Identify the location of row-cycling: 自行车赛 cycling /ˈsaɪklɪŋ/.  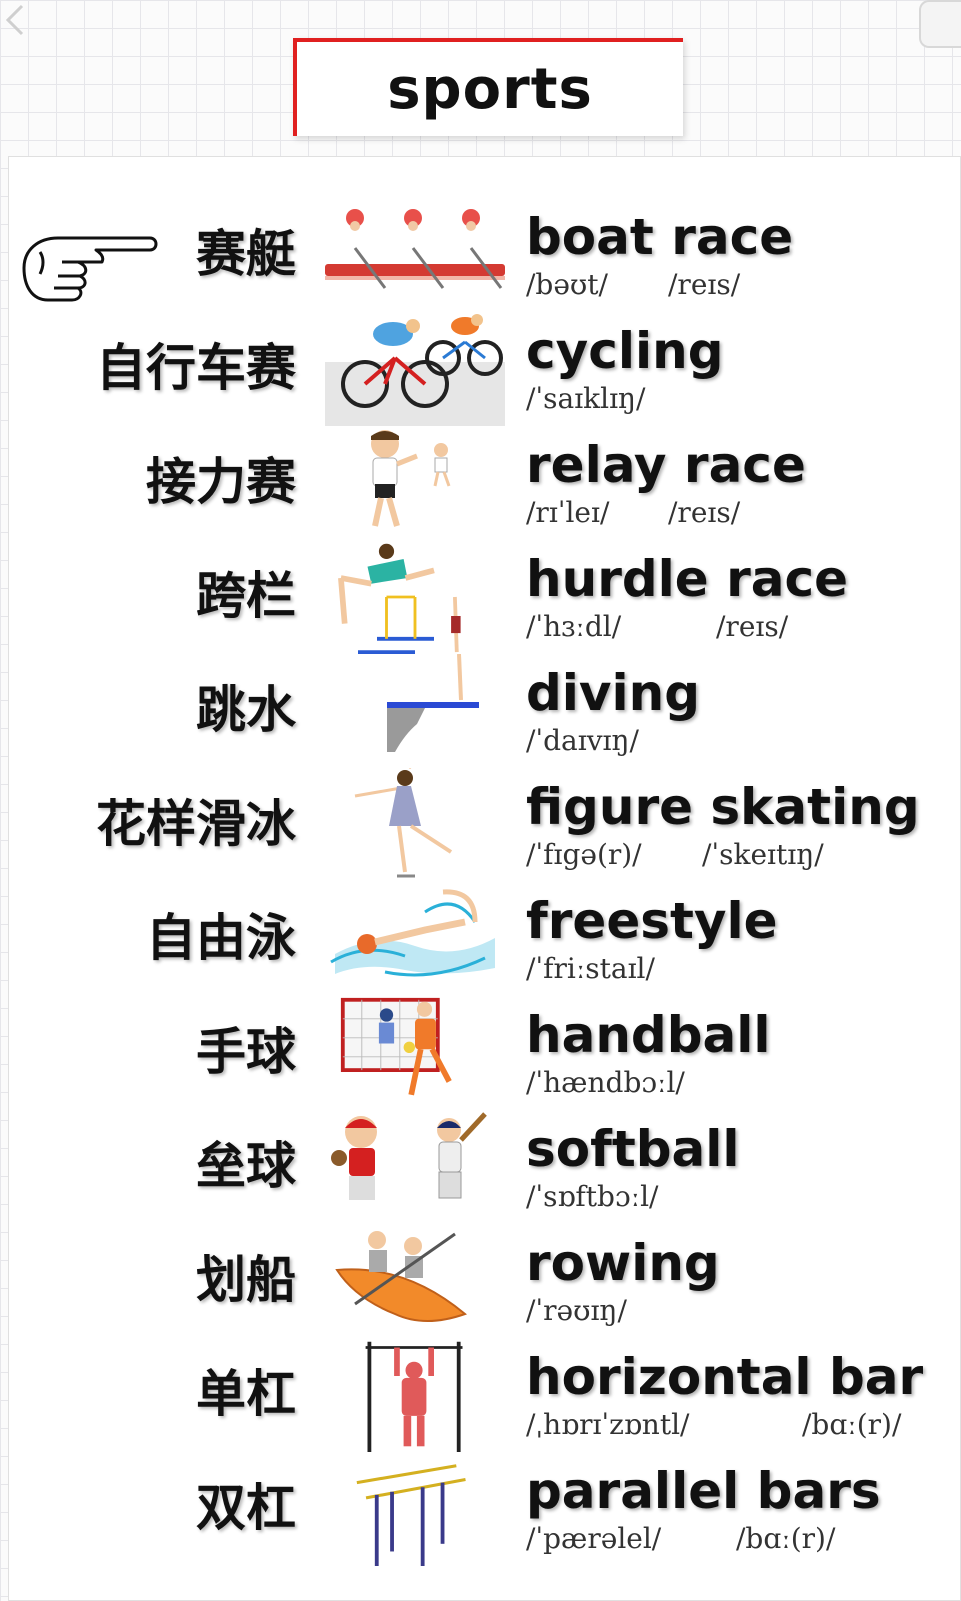
(480, 369).